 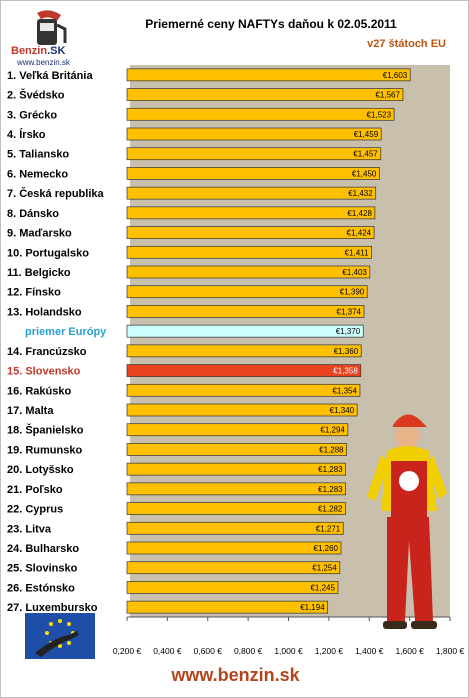 I want to click on bar-value-label: €1,282, so click(x=330, y=509).